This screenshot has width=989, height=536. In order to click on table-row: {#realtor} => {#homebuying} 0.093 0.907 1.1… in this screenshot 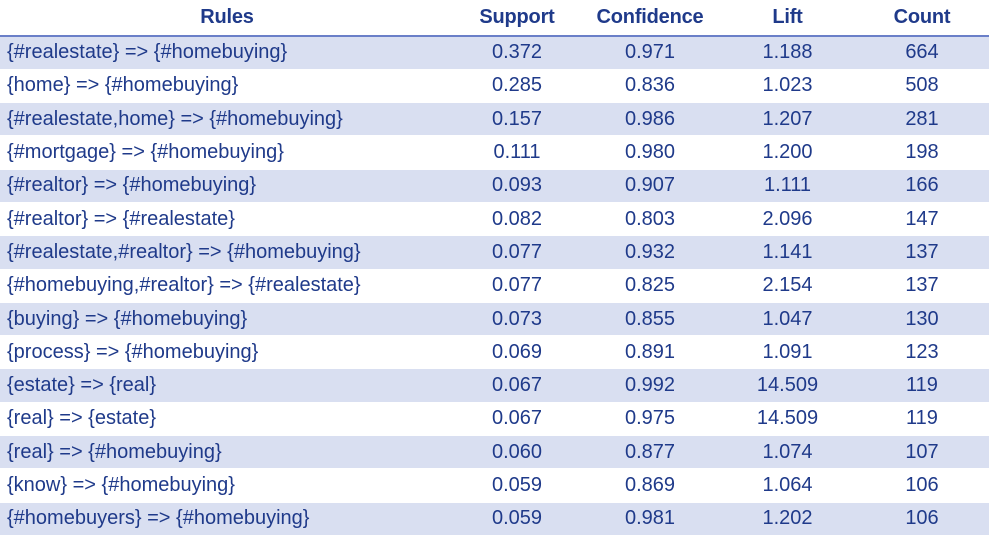, I will do `click(494, 186)`.